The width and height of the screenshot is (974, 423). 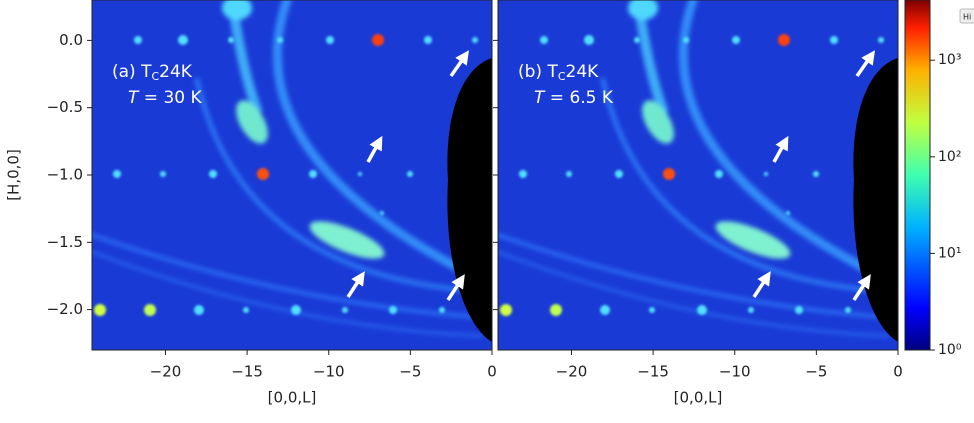 I want to click on y-tick-label: −2.0, so click(x=65, y=309).